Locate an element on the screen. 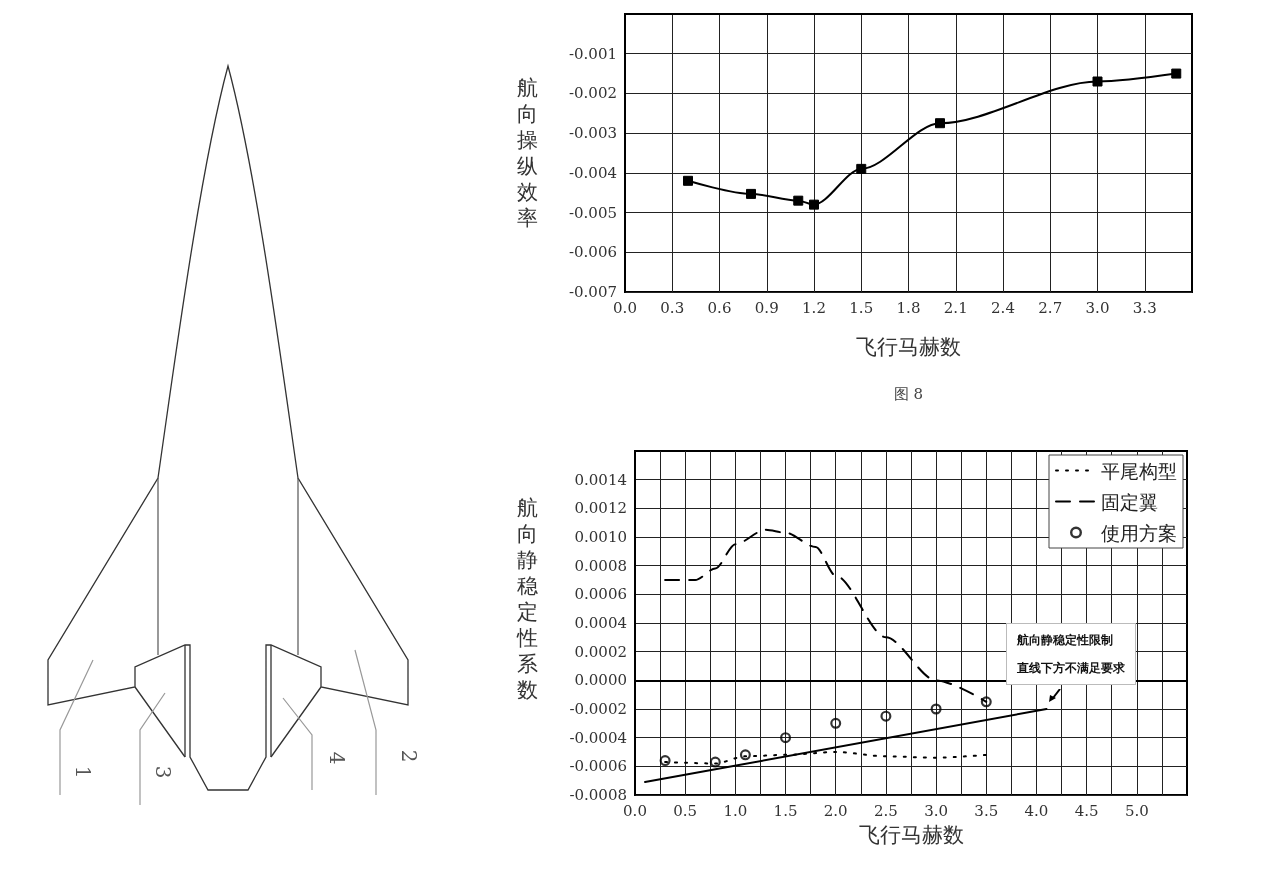 The width and height of the screenshot is (1280, 882). y-tick-label: -0.003 is located at coordinates (592, 133).